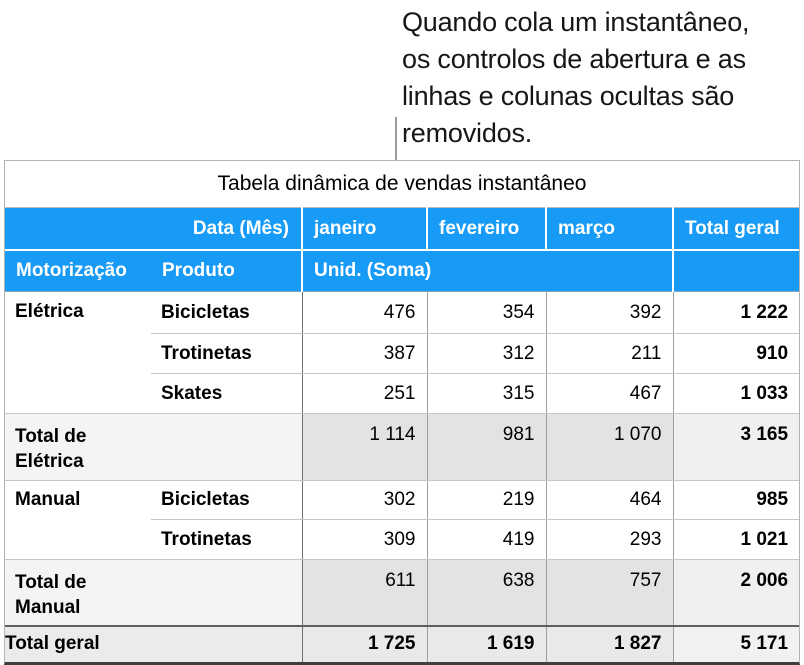  I want to click on row-total-cell: 985, so click(736, 500).